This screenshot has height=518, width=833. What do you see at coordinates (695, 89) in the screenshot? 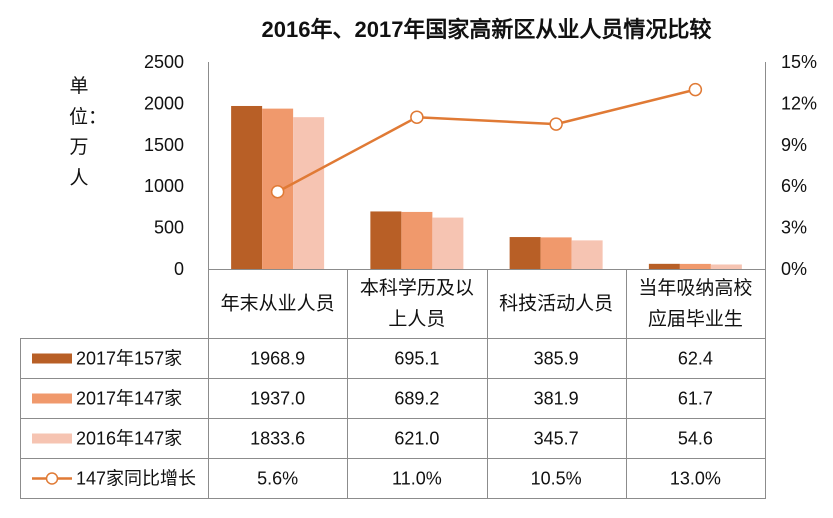
I see `growth-marker-c3` at bounding box center [695, 89].